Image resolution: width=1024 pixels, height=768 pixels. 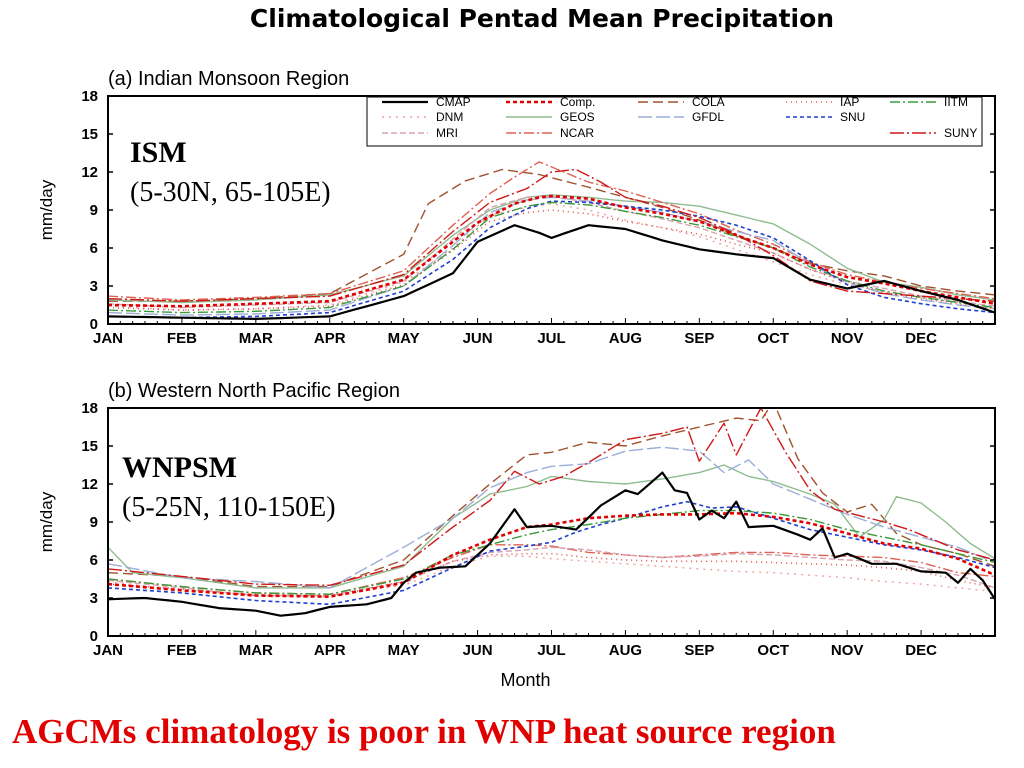 I want to click on legend-label: CMAP, so click(x=453, y=102).